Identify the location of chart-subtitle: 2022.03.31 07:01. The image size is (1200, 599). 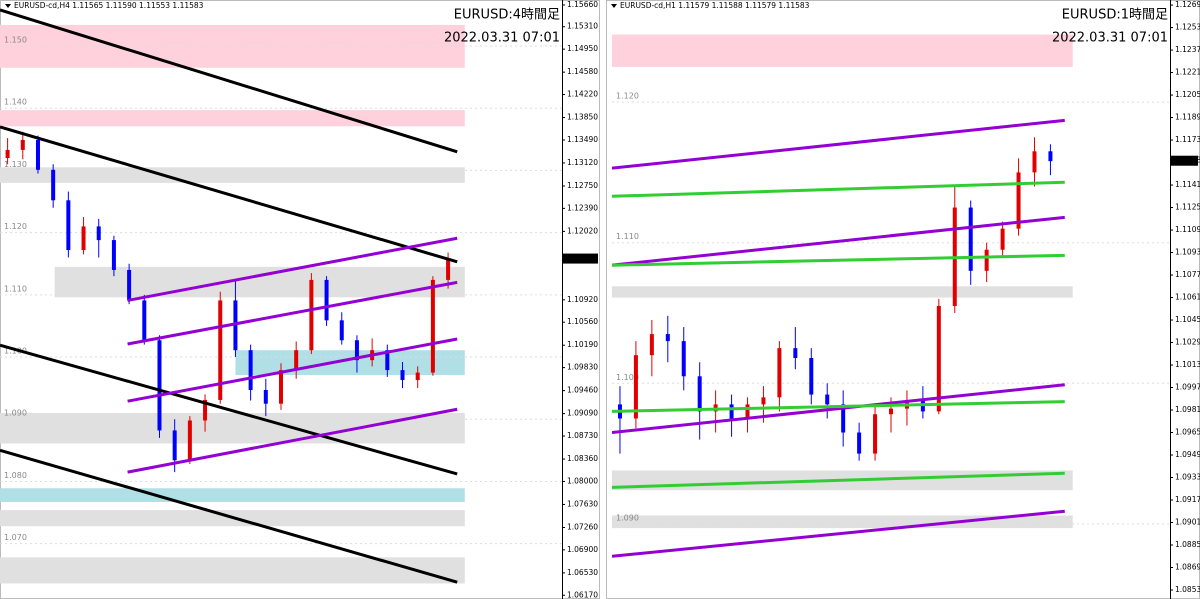
(1110, 38).